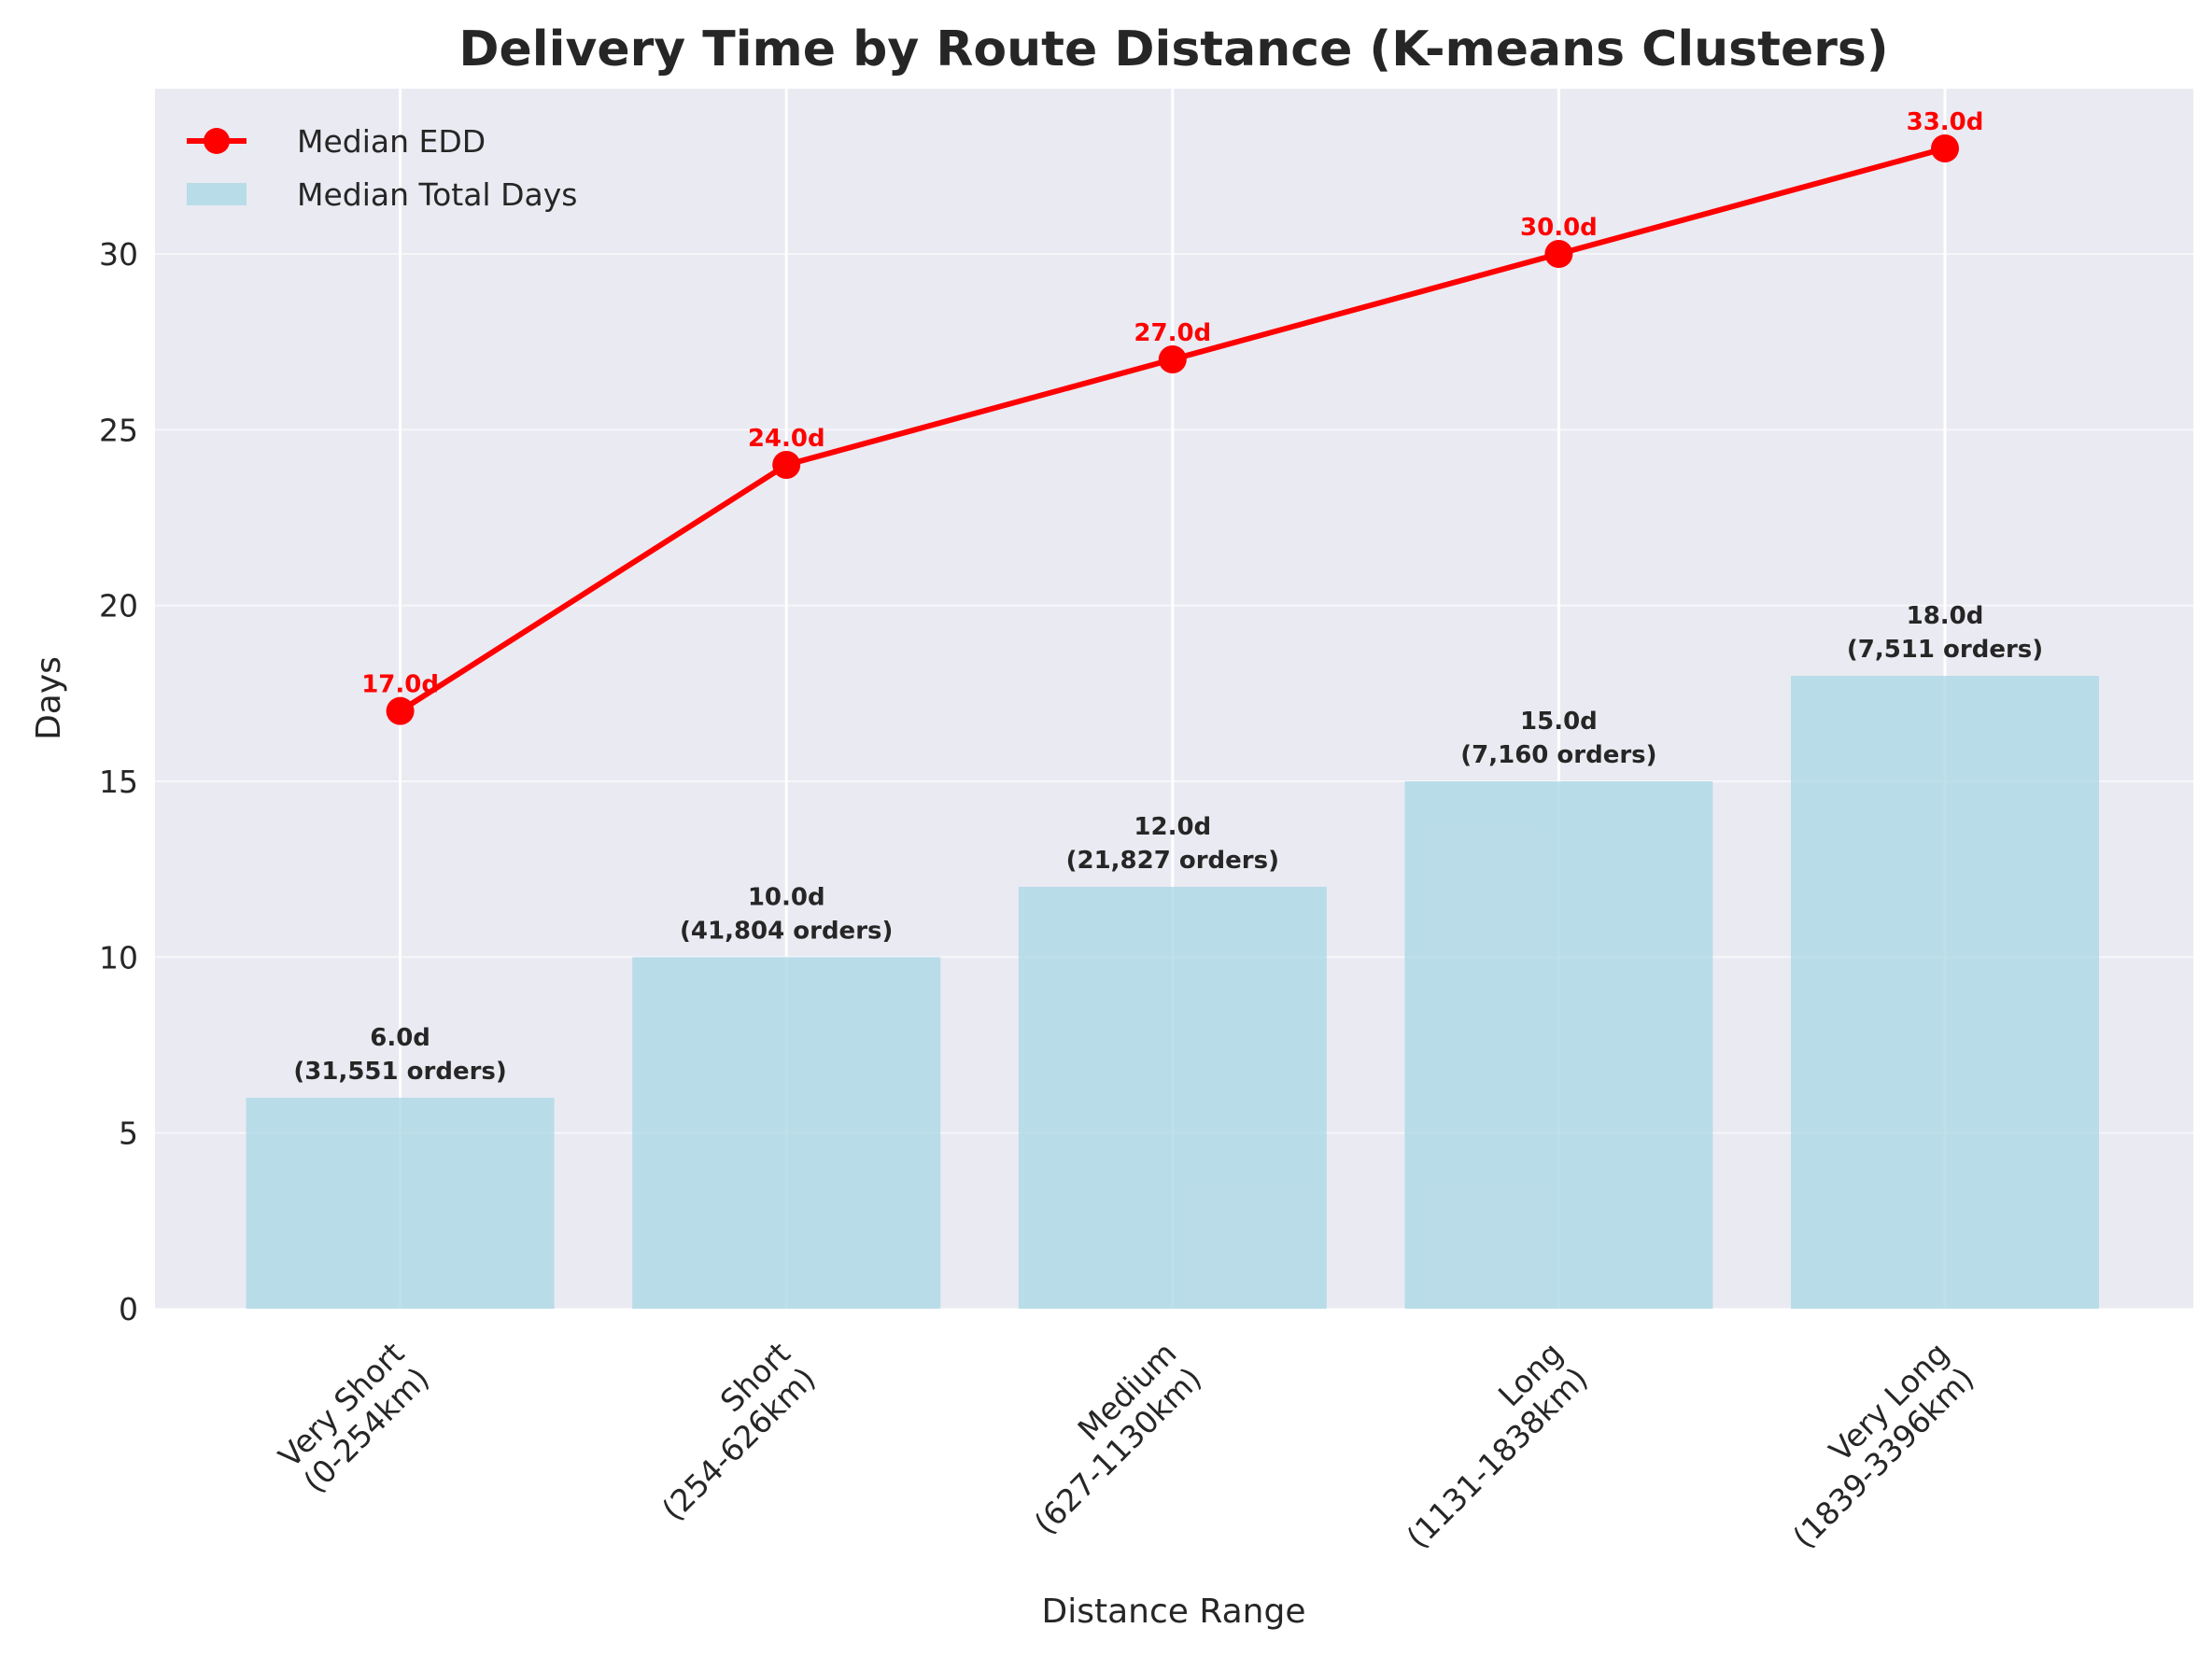  Describe the element at coordinates (118, 606) in the screenshot. I see `y-tick-label: 20` at that location.